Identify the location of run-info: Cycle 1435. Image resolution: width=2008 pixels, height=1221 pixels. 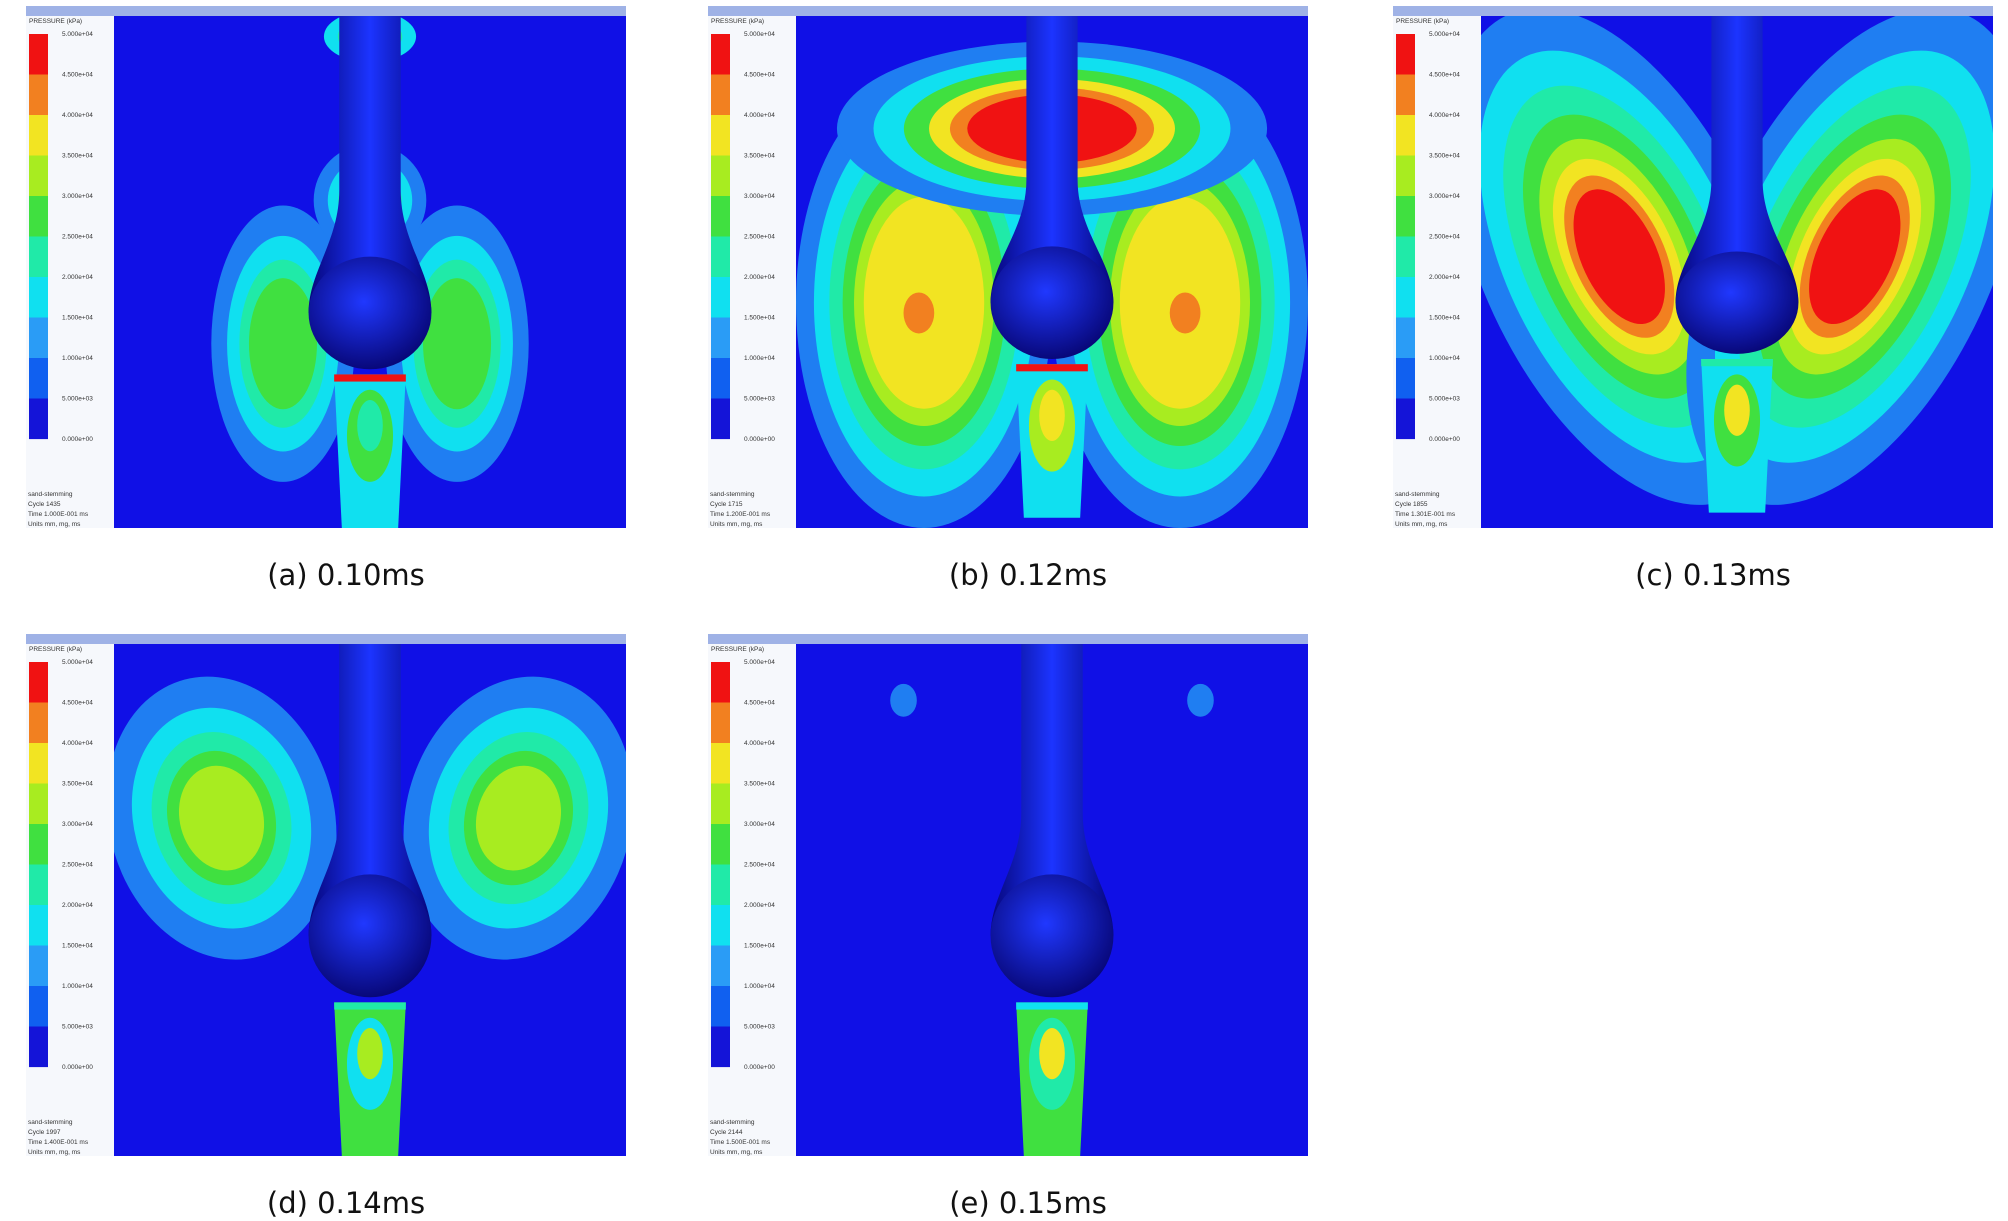
(44, 504).